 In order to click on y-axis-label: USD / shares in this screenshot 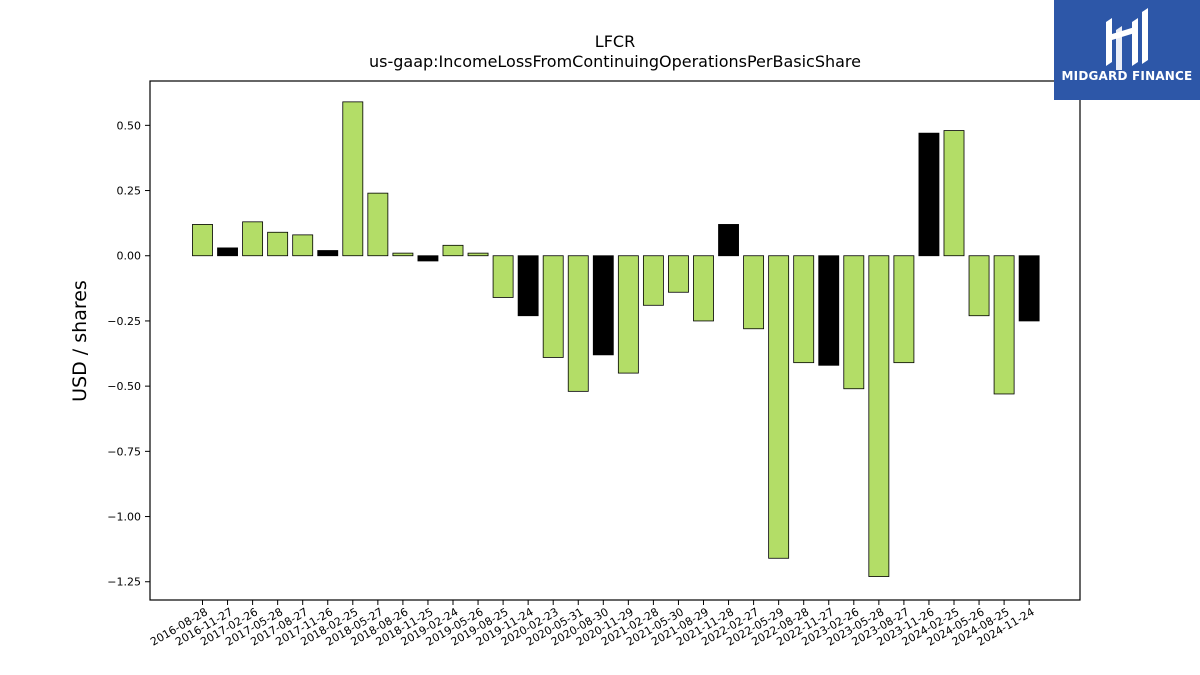, I will do `click(80, 341)`.